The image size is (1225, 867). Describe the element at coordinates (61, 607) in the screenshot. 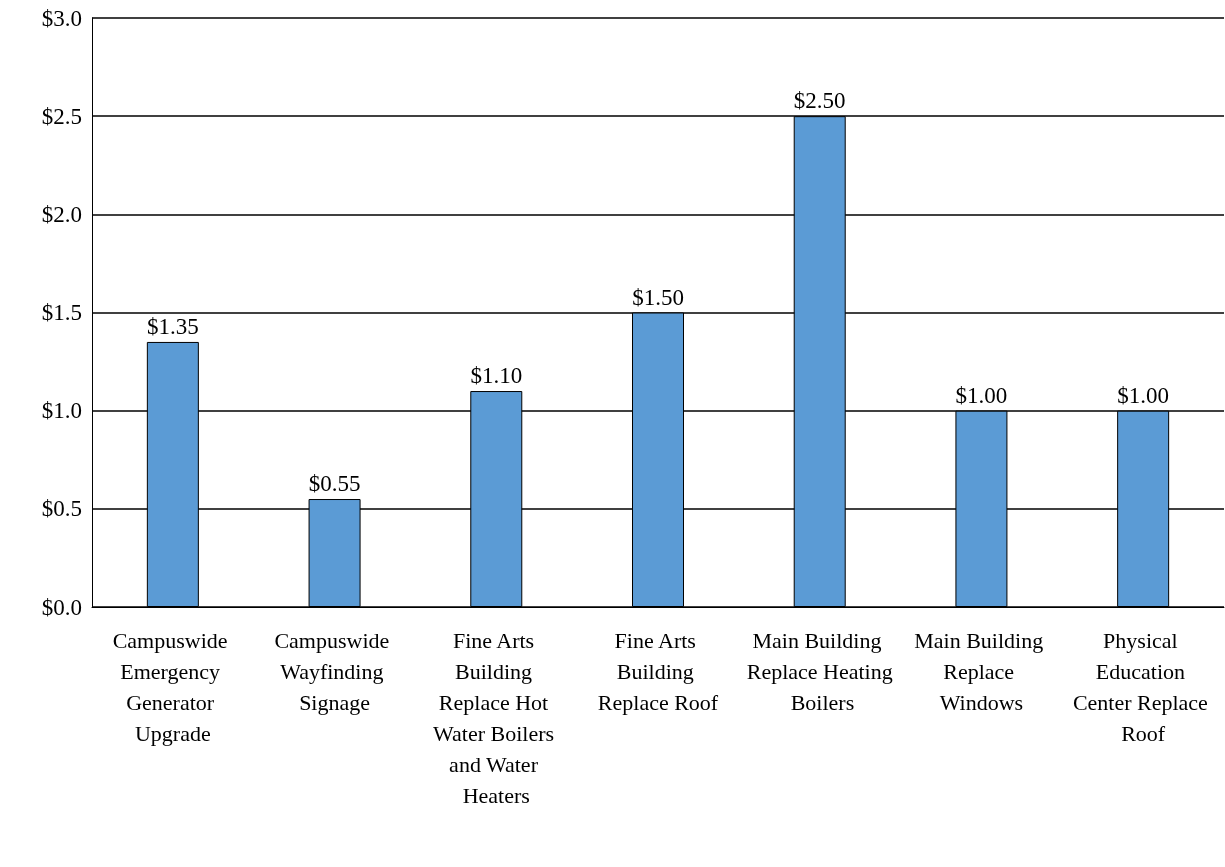

I see `y-tick-label: $0.0` at that location.